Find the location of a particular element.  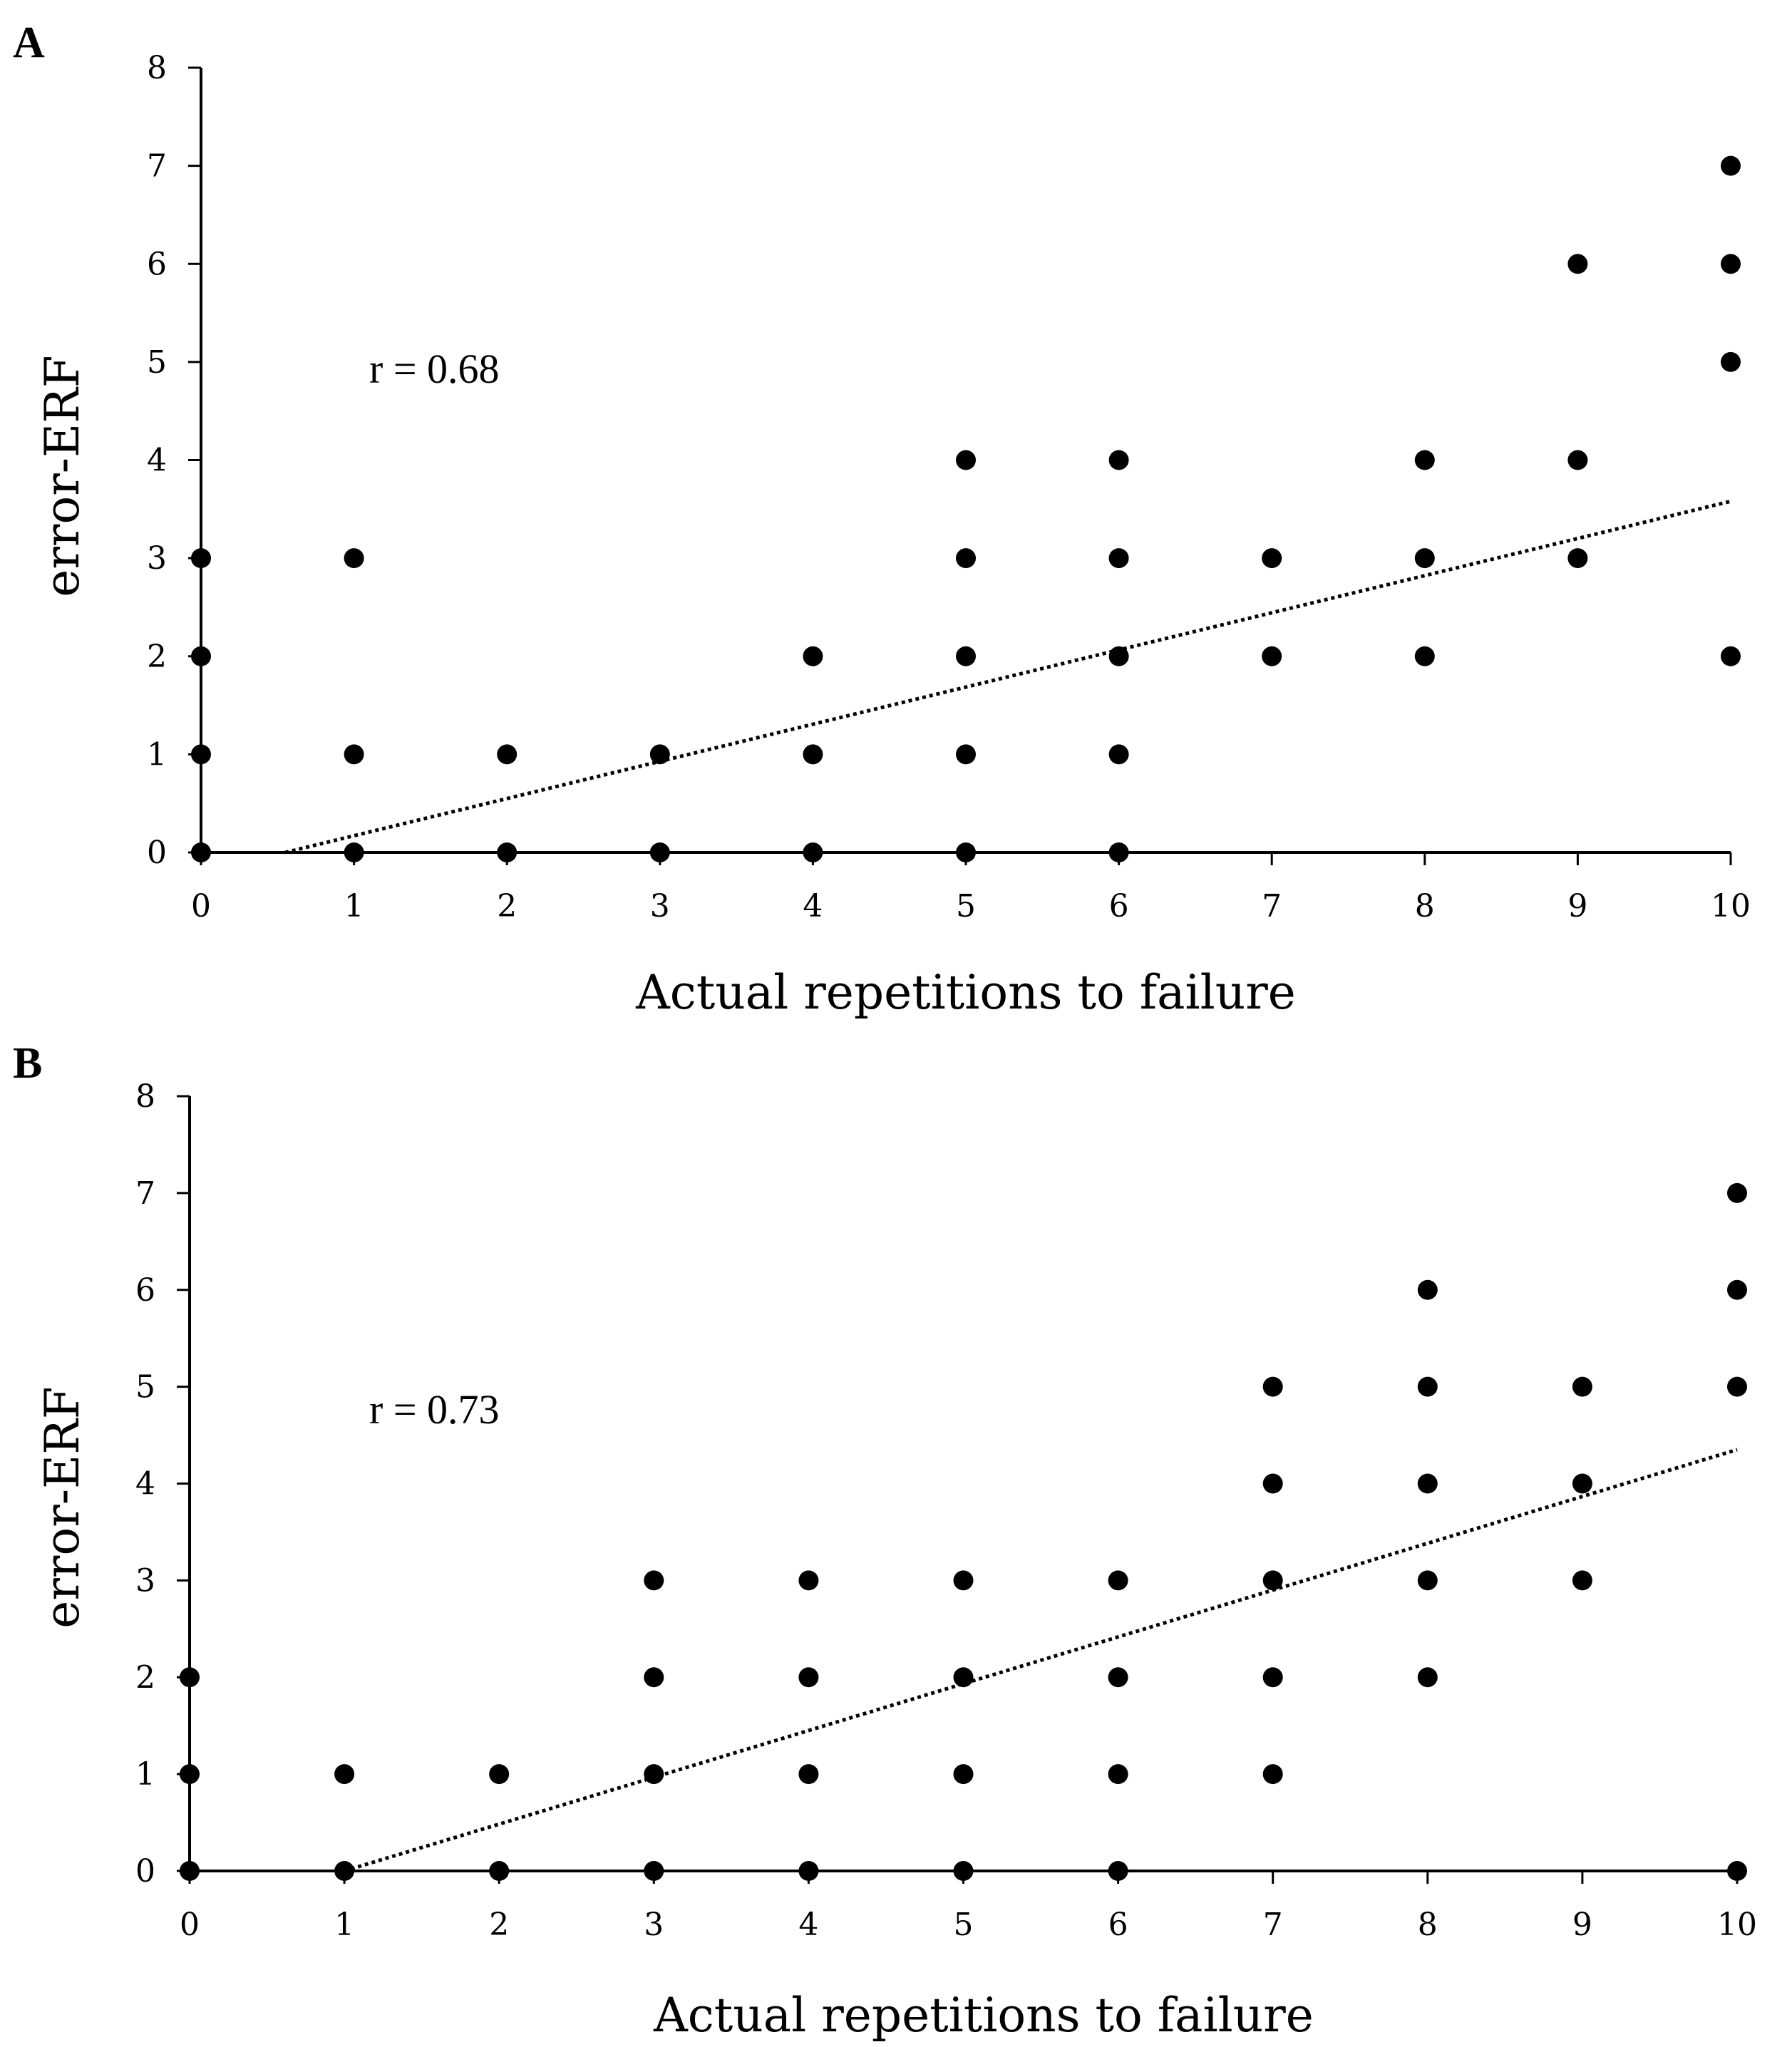

x-tick-label: 8 is located at coordinates (1425, 906).